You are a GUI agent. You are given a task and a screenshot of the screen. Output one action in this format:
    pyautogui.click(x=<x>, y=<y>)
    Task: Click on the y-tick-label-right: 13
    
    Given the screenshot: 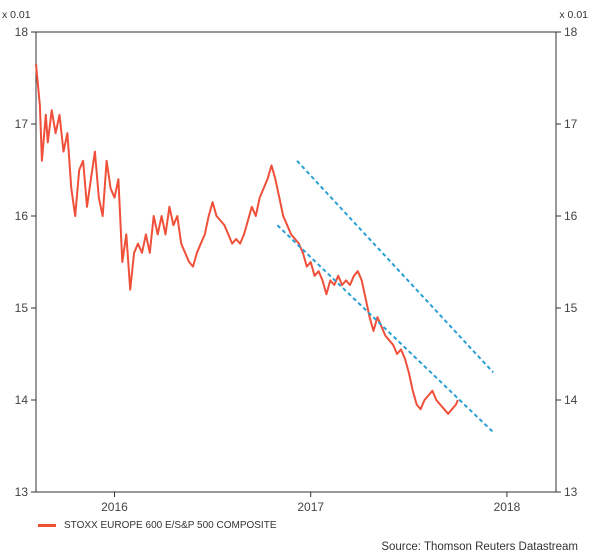 What is the action you would take?
    pyautogui.click(x=571, y=492)
    